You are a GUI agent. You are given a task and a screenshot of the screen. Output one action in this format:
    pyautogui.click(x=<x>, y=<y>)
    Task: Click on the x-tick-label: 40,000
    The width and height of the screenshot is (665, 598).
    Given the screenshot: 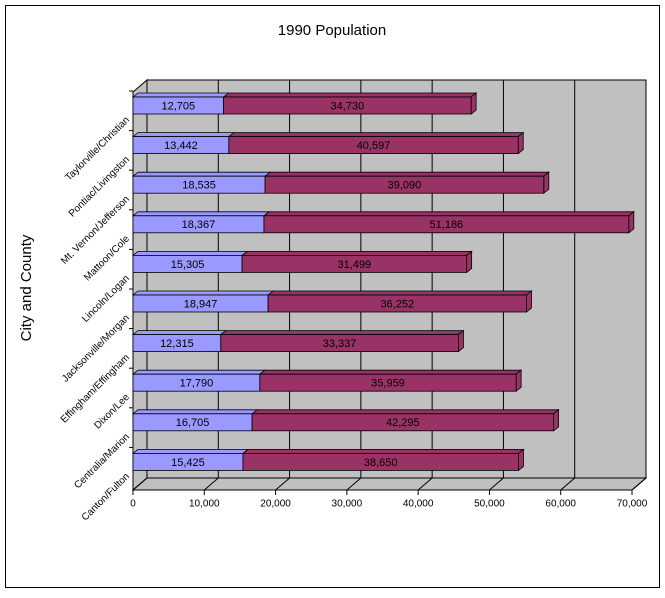 What is the action you would take?
    pyautogui.click(x=418, y=504)
    